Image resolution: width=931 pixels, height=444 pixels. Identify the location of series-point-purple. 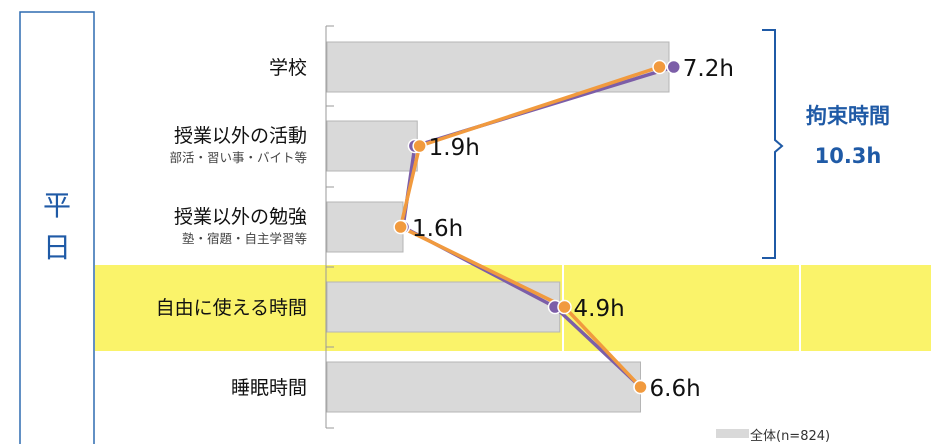
(673, 67).